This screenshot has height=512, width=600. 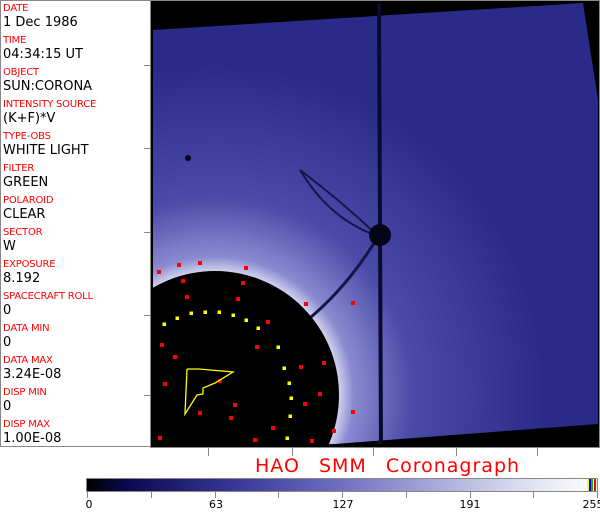 I want to click on field-label: OBJECT, so click(x=21, y=72).